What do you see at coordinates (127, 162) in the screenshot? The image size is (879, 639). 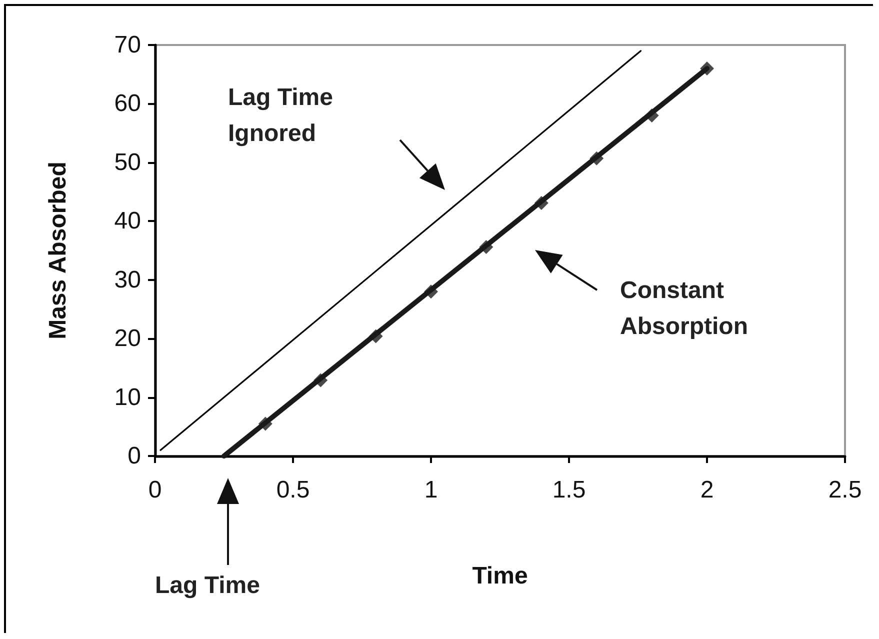 I see `y-tick-label: 50` at bounding box center [127, 162].